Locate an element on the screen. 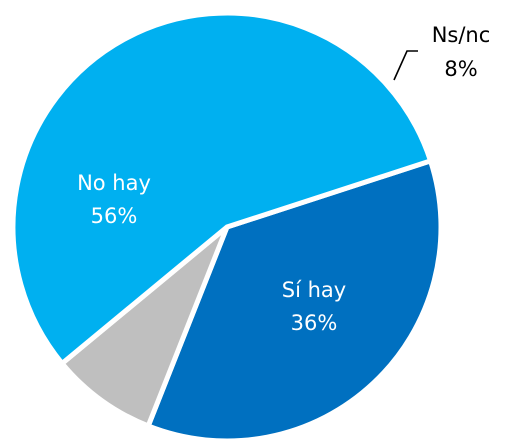  slice-label-ns-nc: Ns/nc is located at coordinates (461, 35).